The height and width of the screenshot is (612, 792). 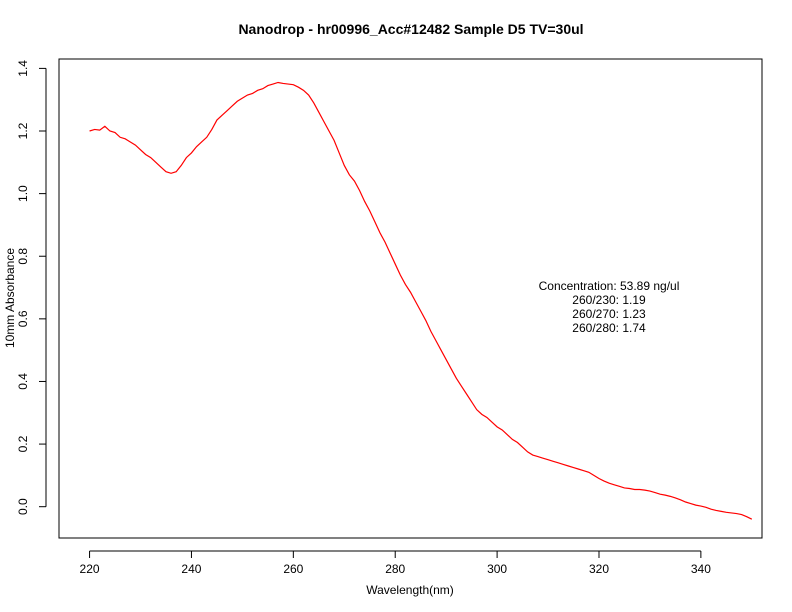 I want to click on annotation-ratio-260-280: 260/280: 1.74, so click(x=609, y=328).